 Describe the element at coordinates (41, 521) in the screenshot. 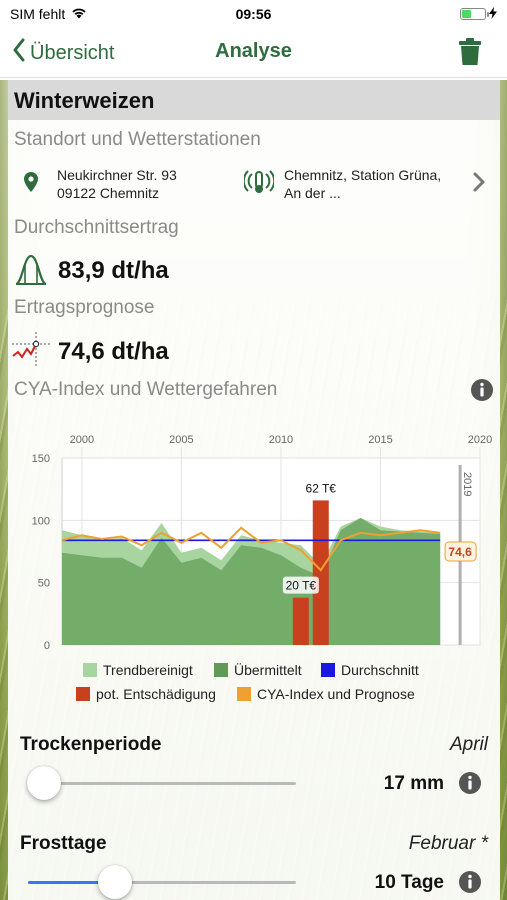

I see `y-tick-label: 100` at that location.